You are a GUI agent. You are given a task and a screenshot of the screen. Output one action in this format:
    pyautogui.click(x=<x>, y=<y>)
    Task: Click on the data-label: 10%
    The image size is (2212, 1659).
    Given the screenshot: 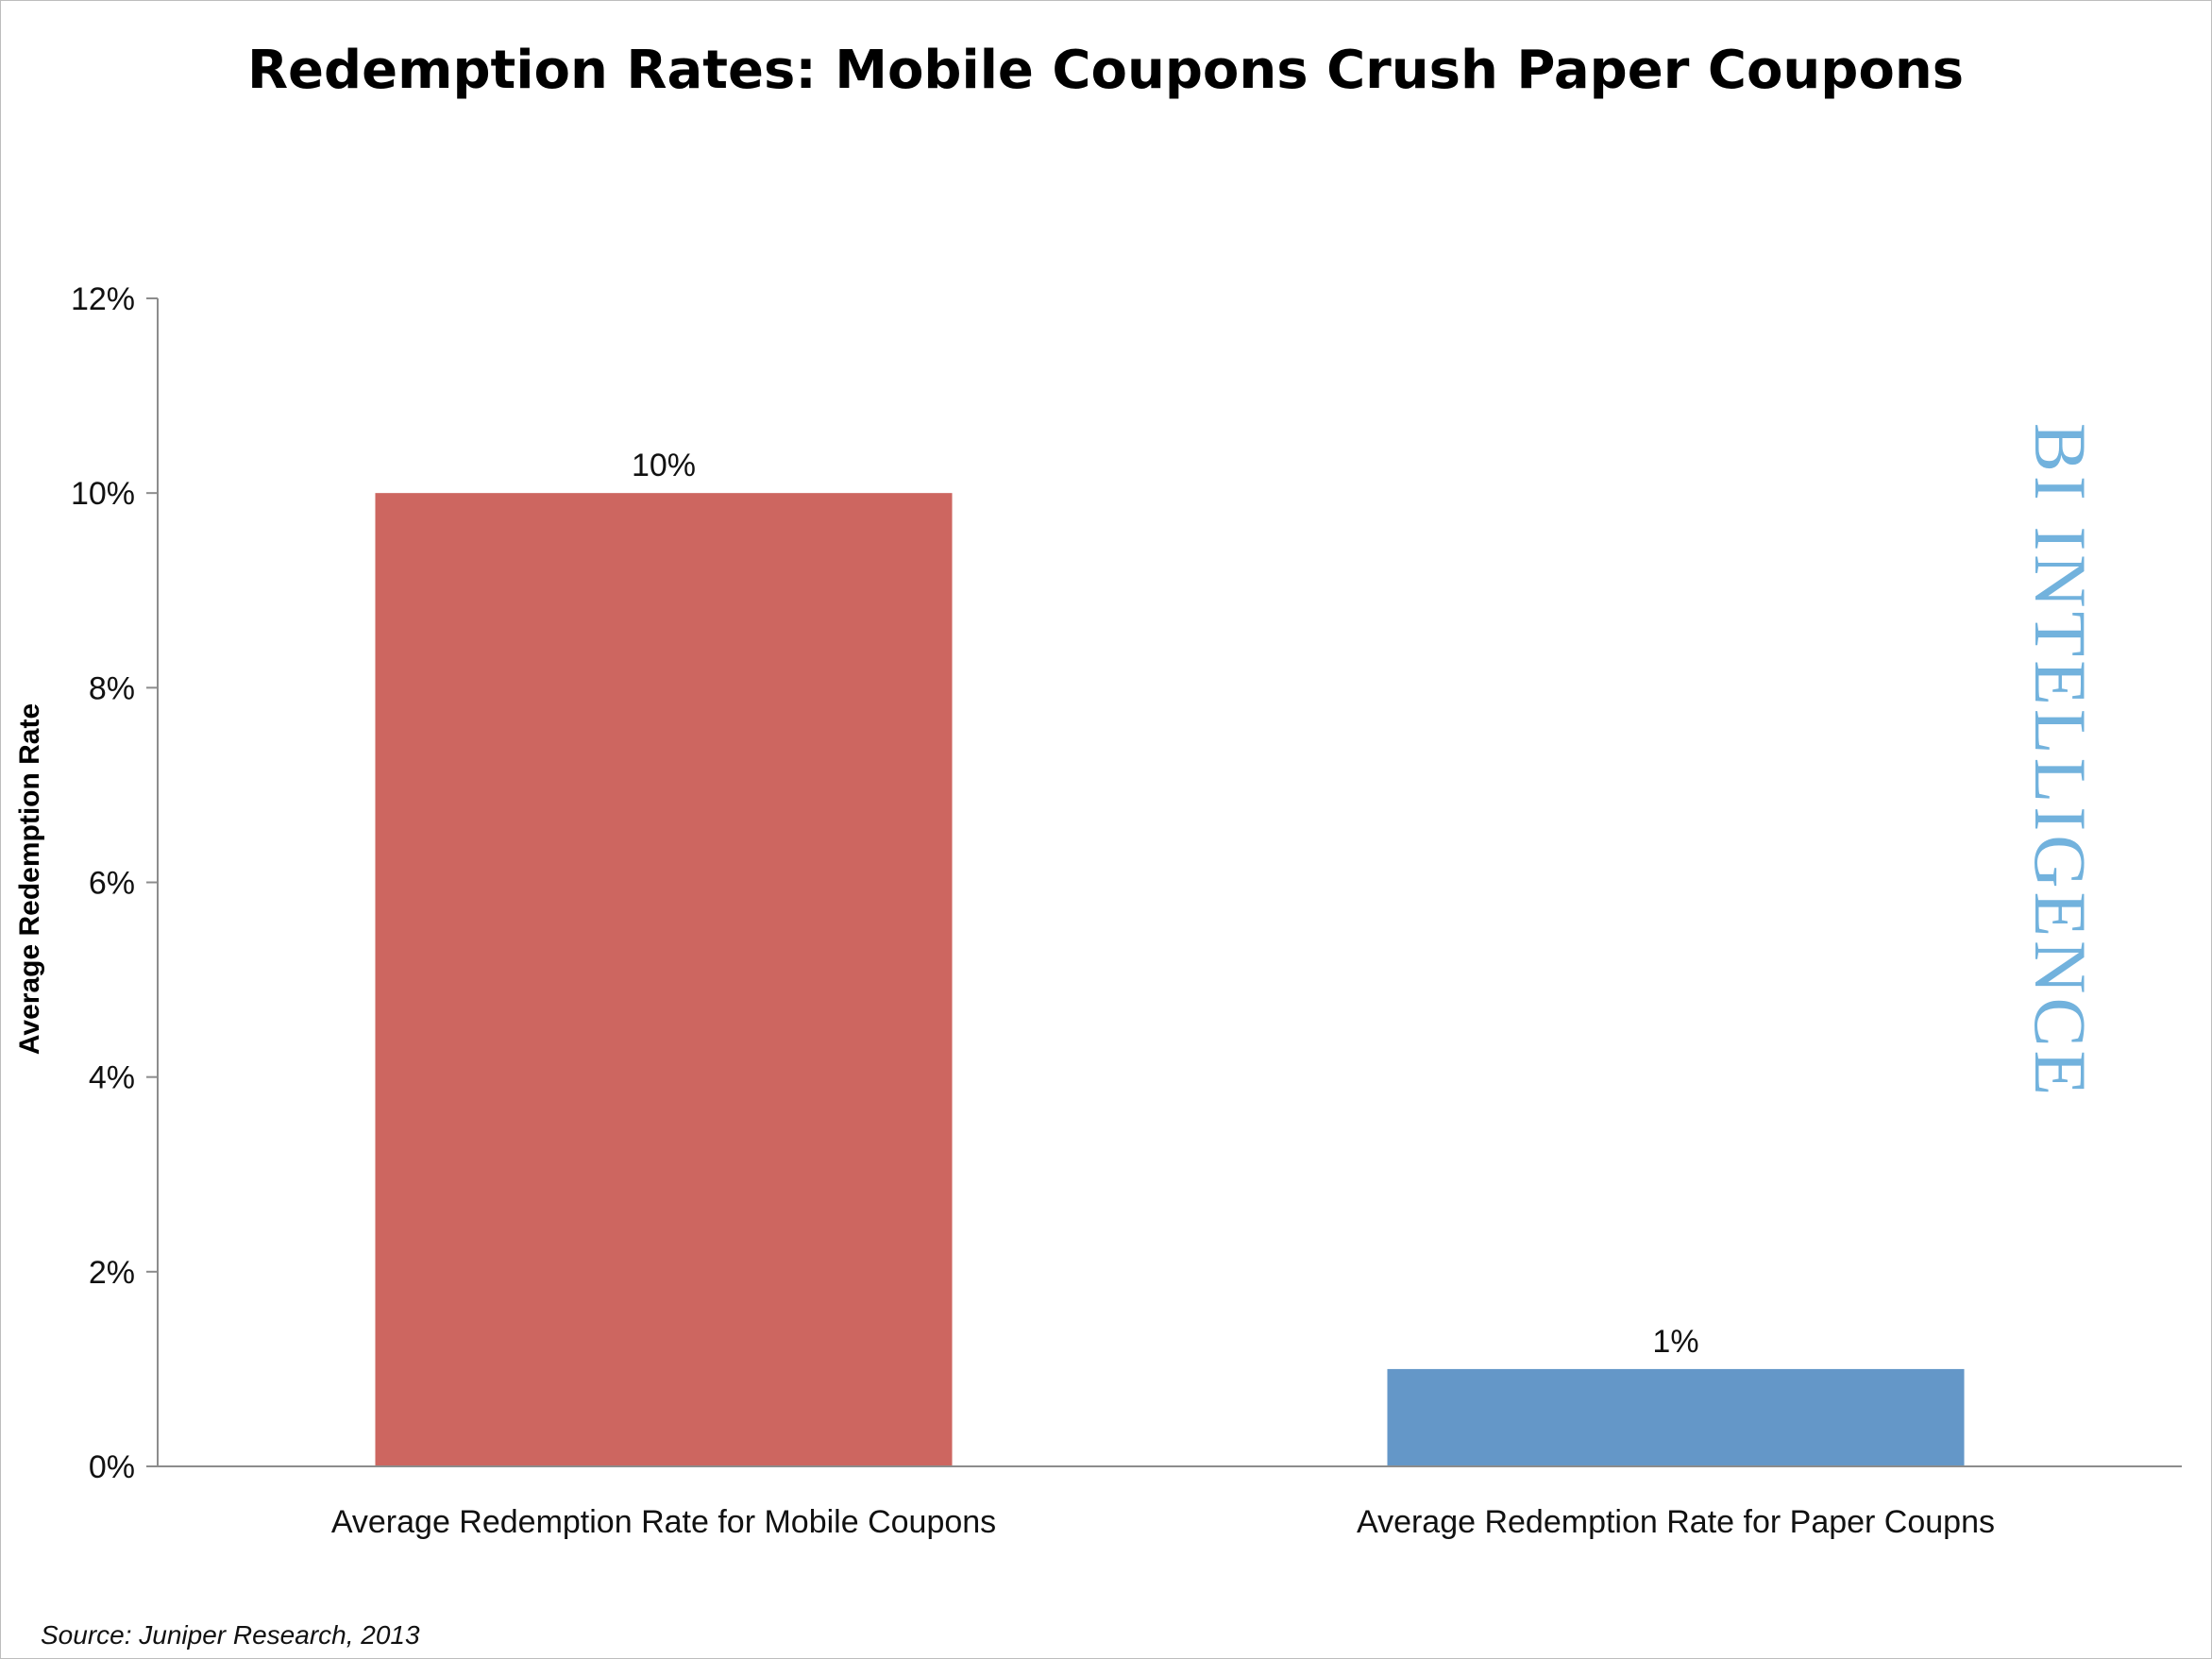 What is the action you would take?
    pyautogui.click(x=664, y=465)
    